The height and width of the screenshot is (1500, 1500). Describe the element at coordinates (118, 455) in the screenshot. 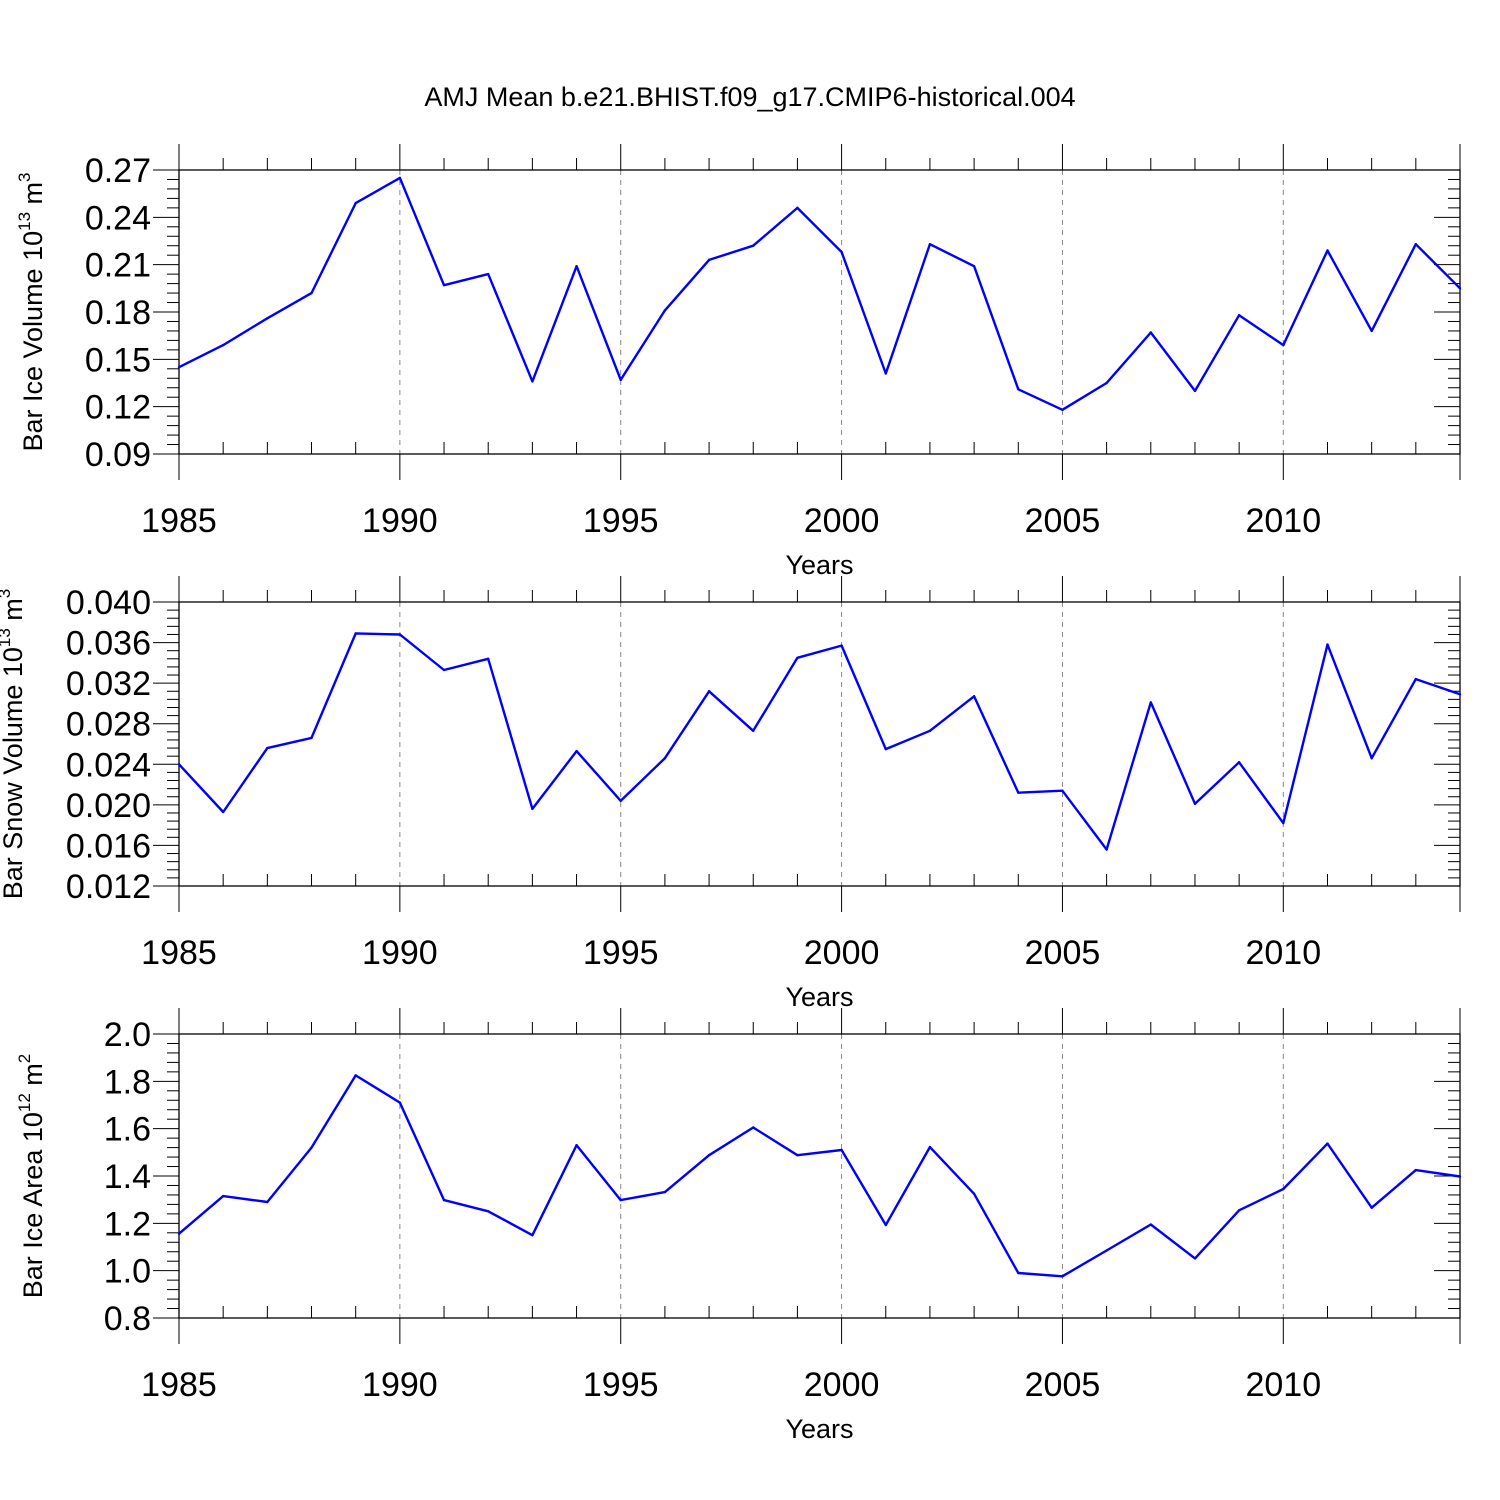

I see `y-tick-label: 0.09` at that location.